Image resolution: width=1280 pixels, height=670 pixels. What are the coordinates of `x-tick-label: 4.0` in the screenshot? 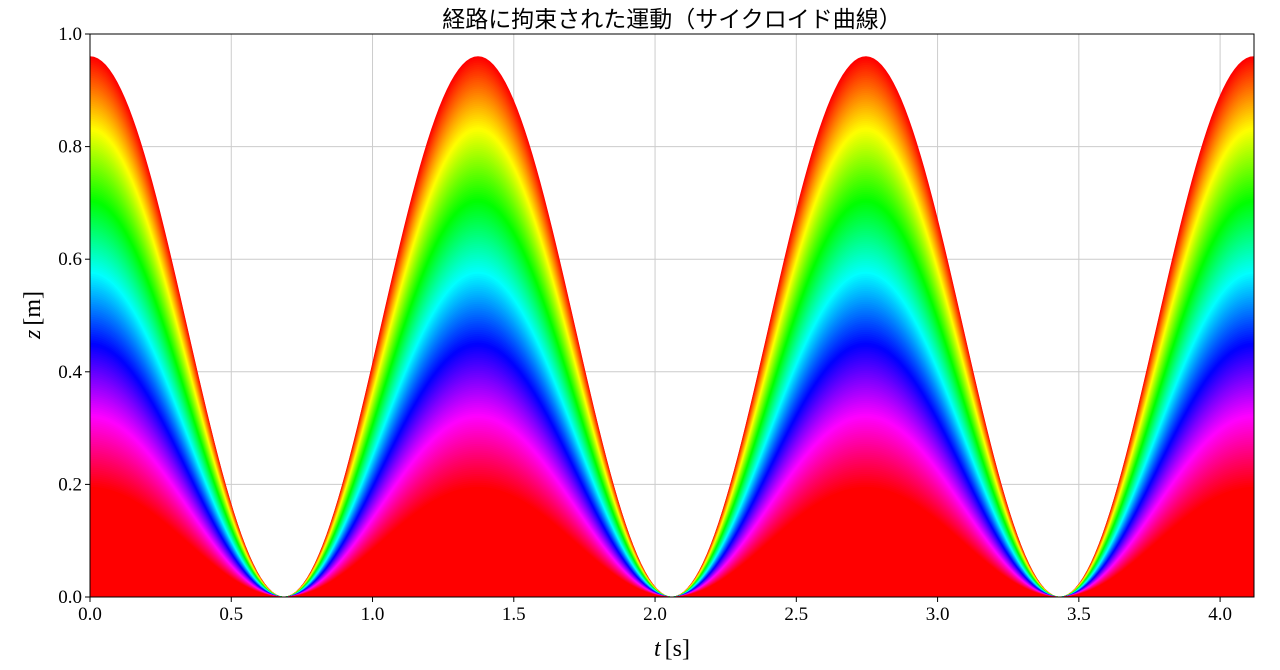 It's located at (1220, 614).